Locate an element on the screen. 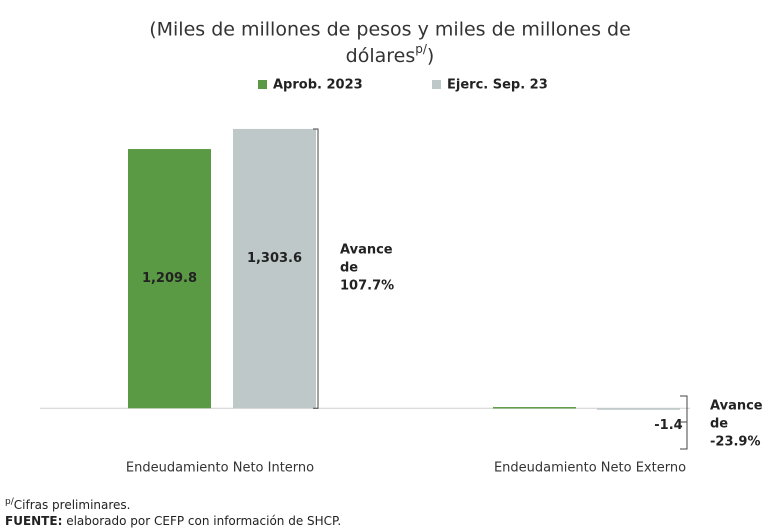 Image resolution: width=774 pixels, height=531 pixels. x-tick-label: Endeudamiento Neto Externo is located at coordinates (590, 468).